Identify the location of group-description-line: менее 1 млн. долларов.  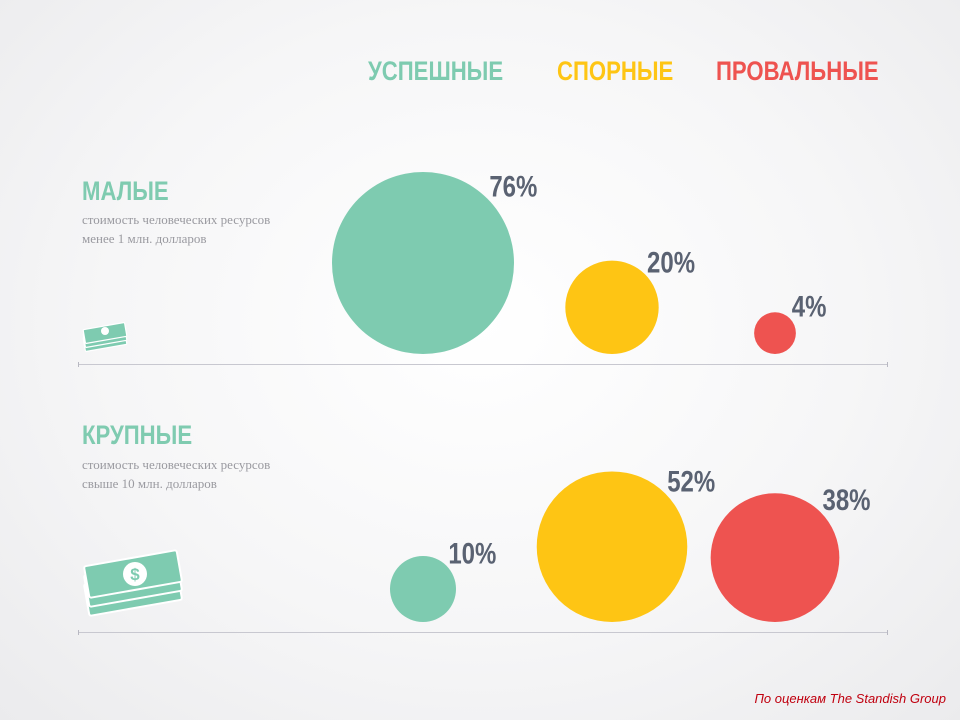
(144, 238).